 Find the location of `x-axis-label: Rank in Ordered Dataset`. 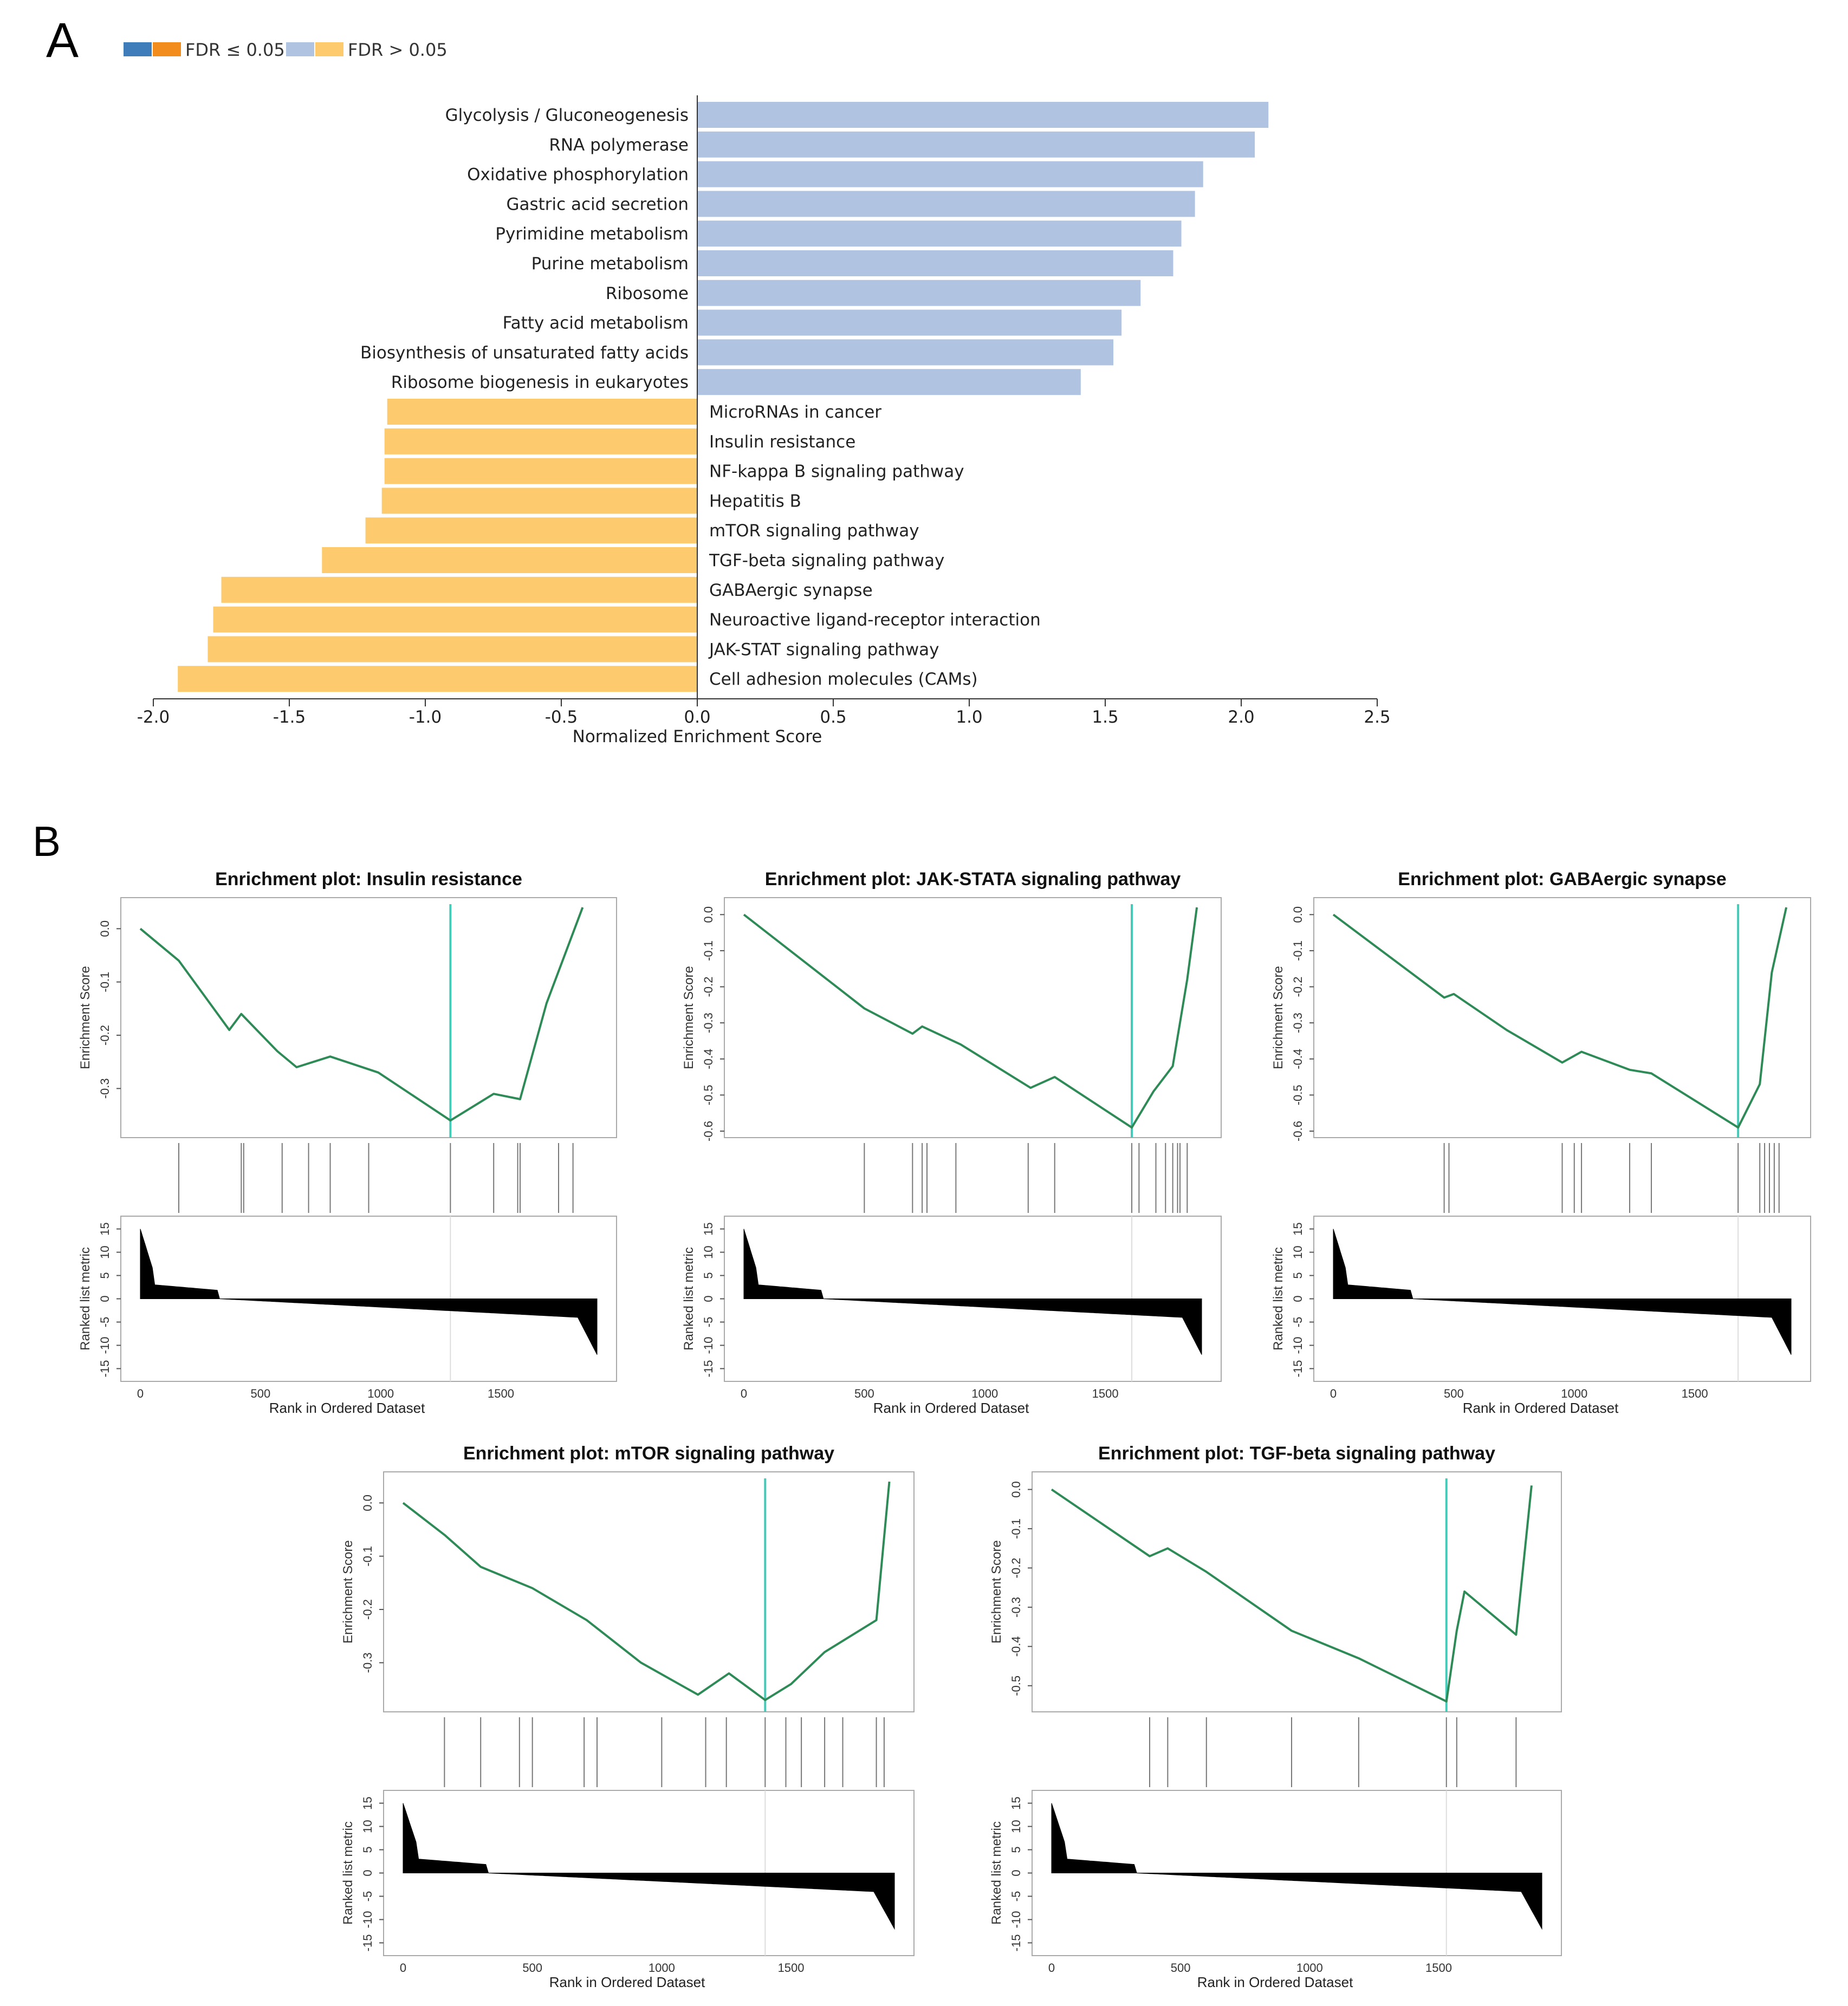

x-axis-label: Rank in Ordered Dataset is located at coordinates (627, 1982).